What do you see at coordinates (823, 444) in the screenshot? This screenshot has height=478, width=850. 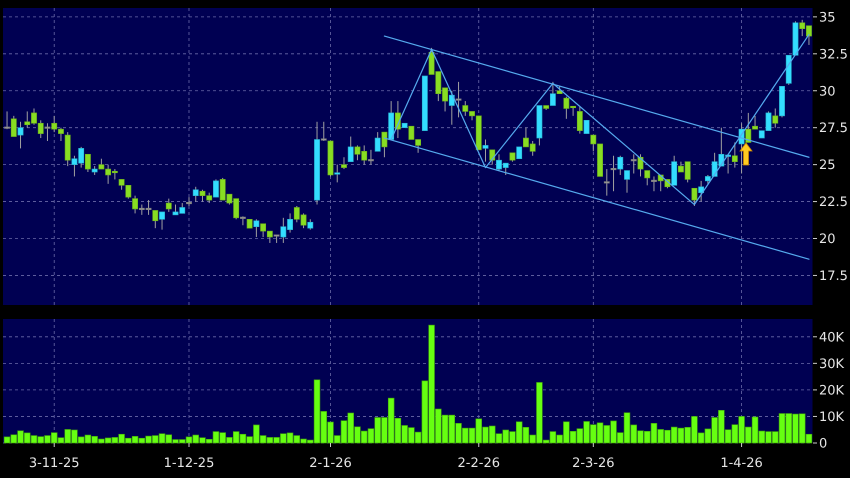 I see `y-tick-label: 0` at bounding box center [823, 444].